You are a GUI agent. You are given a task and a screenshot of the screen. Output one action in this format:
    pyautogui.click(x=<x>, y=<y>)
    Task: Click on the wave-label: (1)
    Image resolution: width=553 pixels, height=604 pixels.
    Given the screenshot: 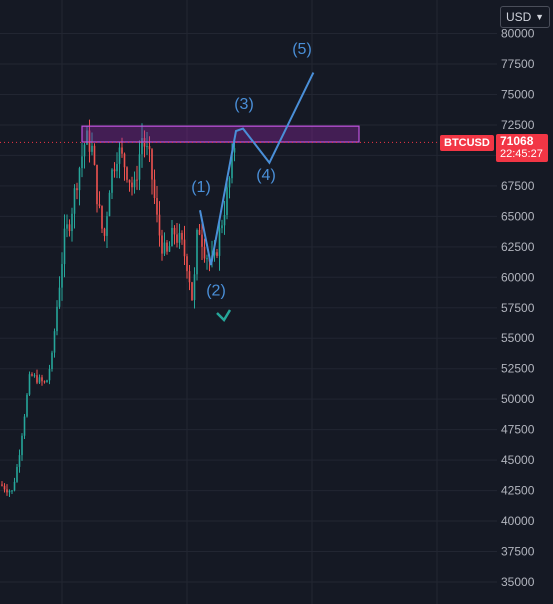 What is the action you would take?
    pyautogui.click(x=201, y=187)
    